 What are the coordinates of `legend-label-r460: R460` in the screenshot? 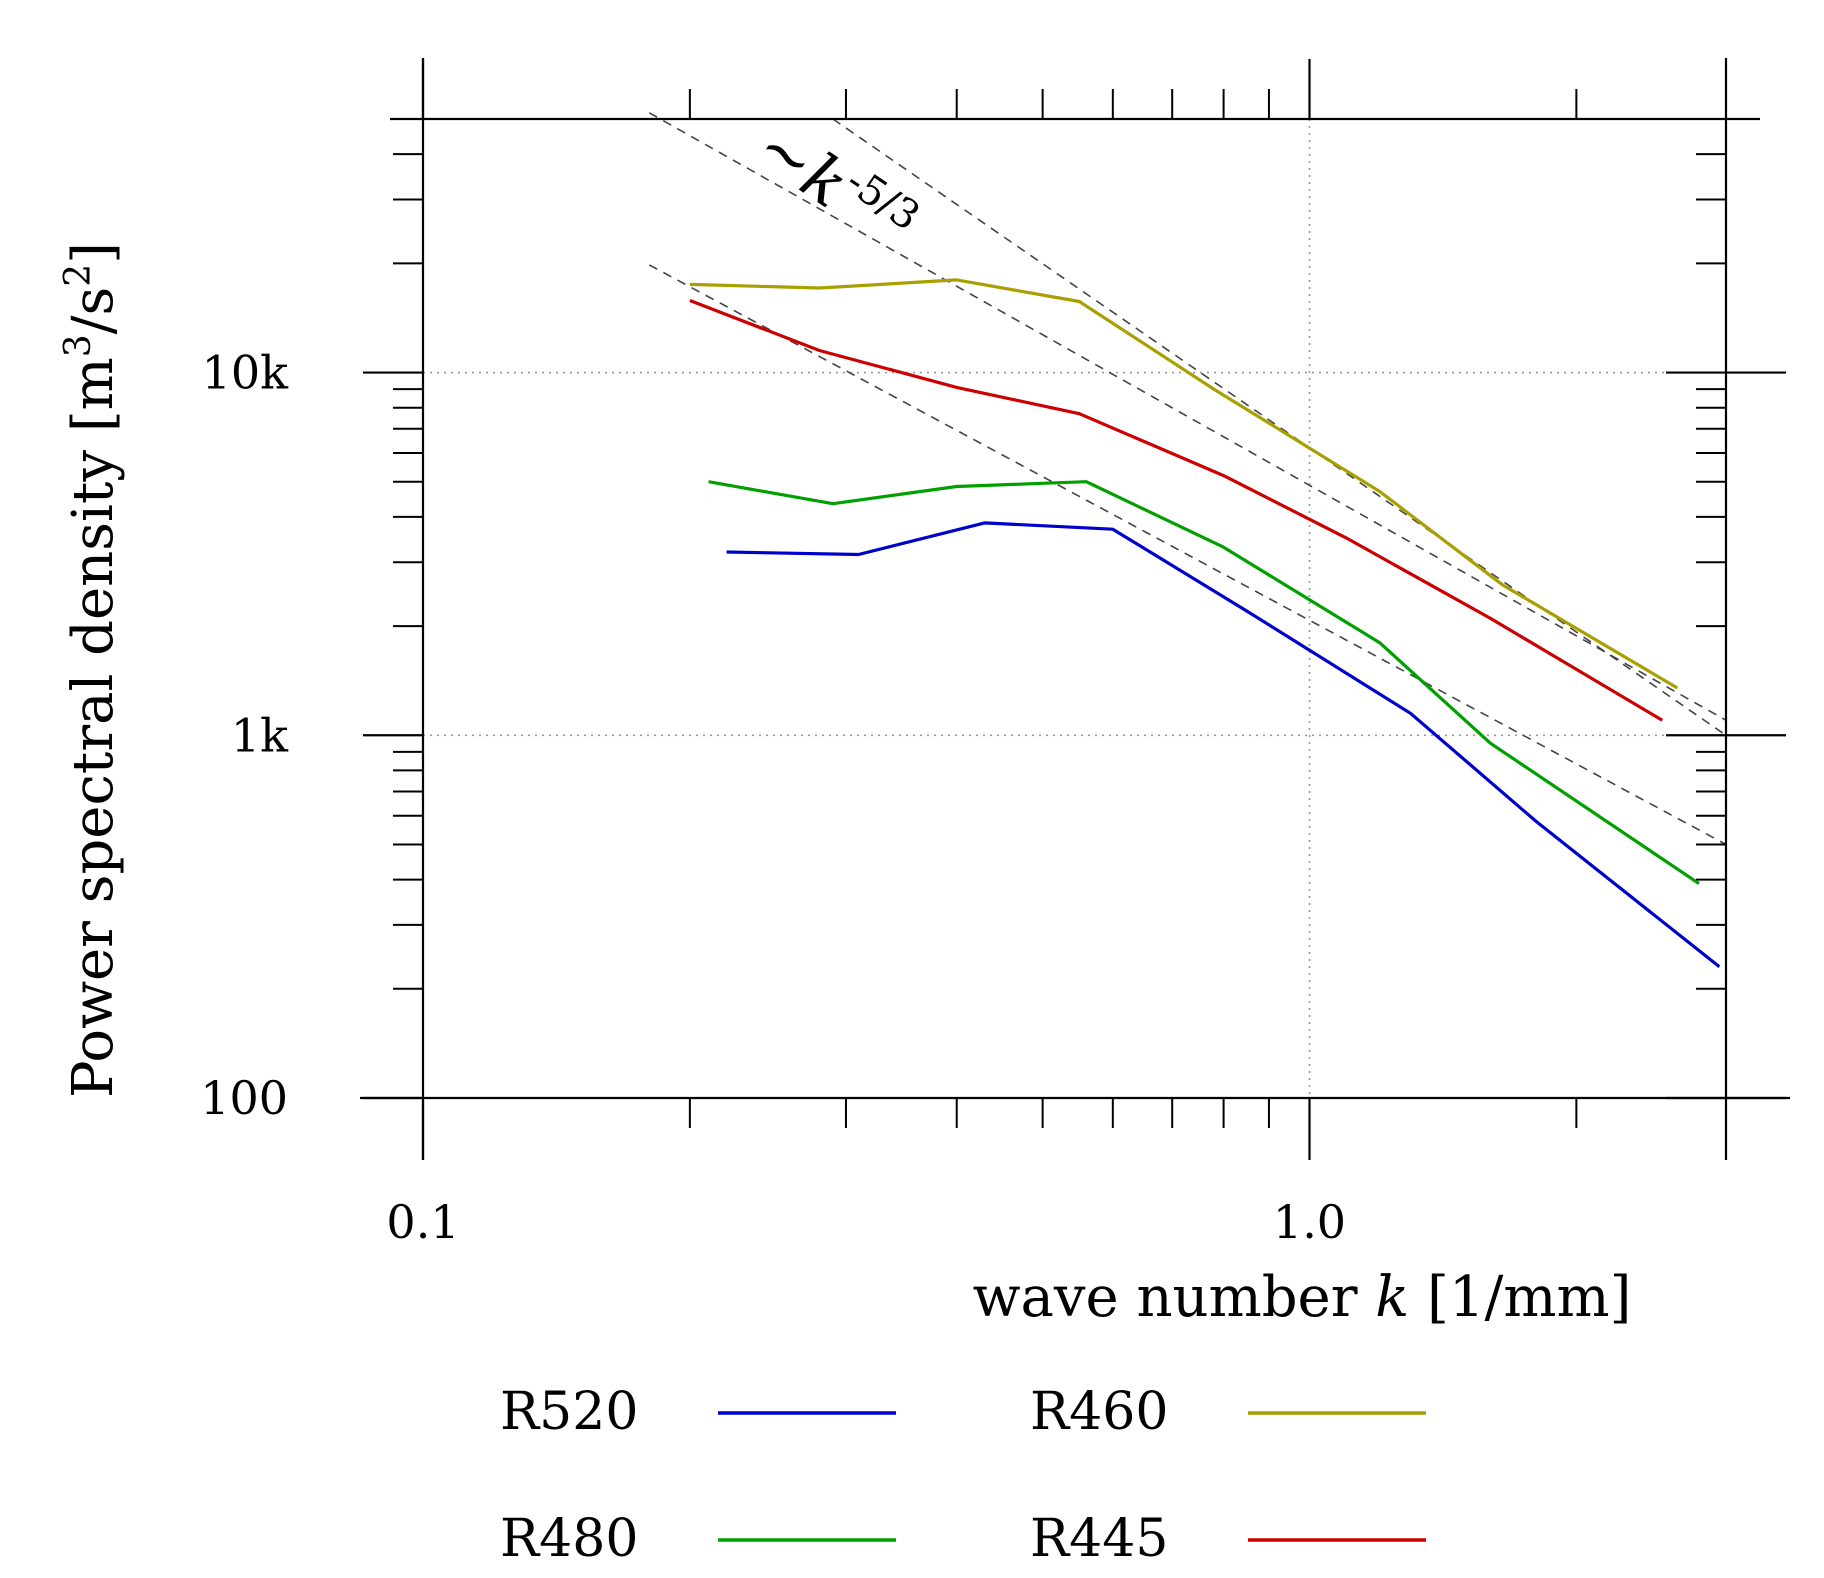 It's located at (1099, 1412).